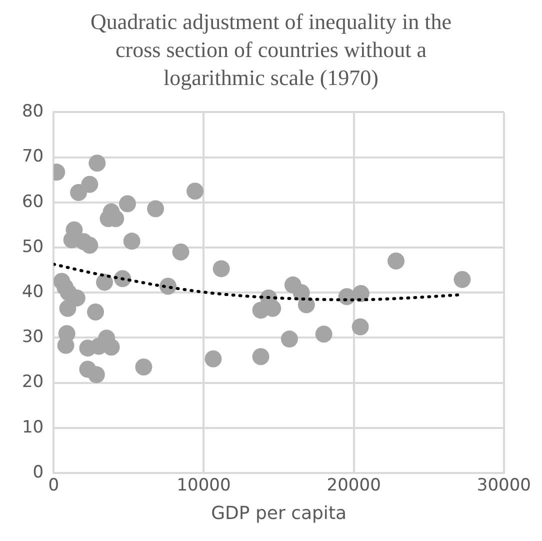  I want to click on x-tick-label: 10000, so click(203, 486).